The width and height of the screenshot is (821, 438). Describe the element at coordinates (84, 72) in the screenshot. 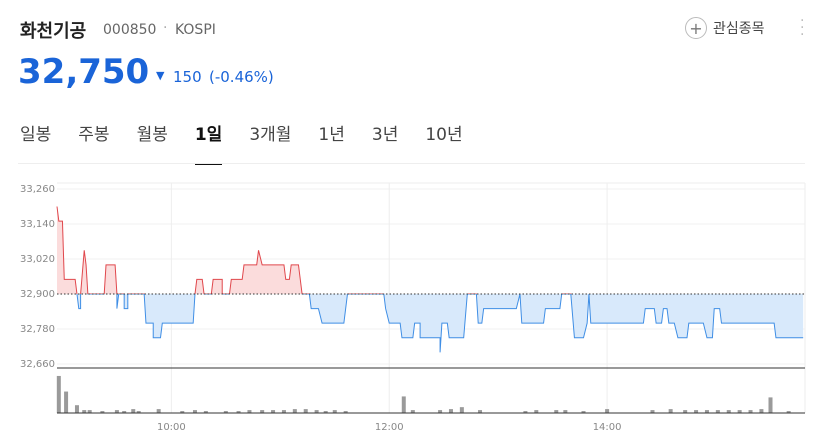

I see `price: 32,750` at that location.